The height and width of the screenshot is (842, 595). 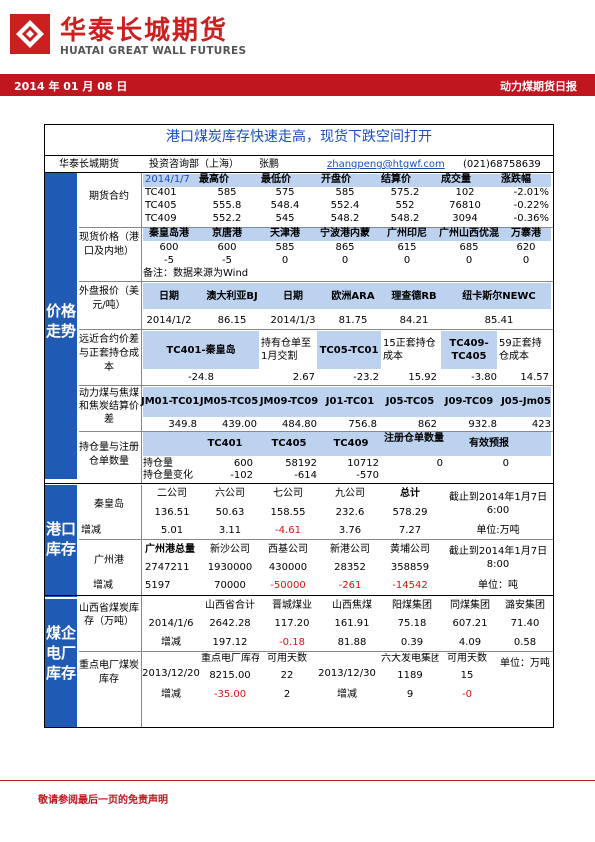 What do you see at coordinates (171, 642) in the screenshot?
I see `shanxi-change-label: 增减` at bounding box center [171, 642].